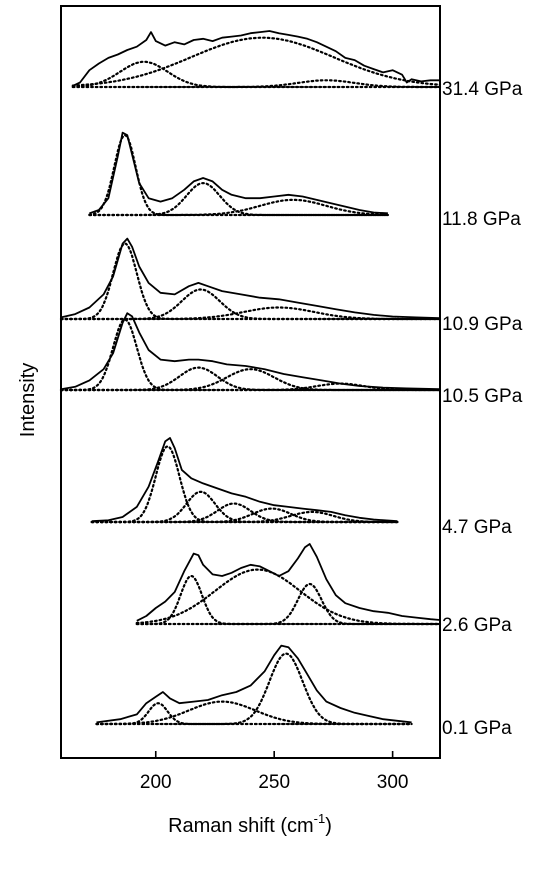 The width and height of the screenshot is (558, 869). What do you see at coordinates (482, 396) in the screenshot?
I see `pressure-label: 10.5 GPa` at bounding box center [482, 396].